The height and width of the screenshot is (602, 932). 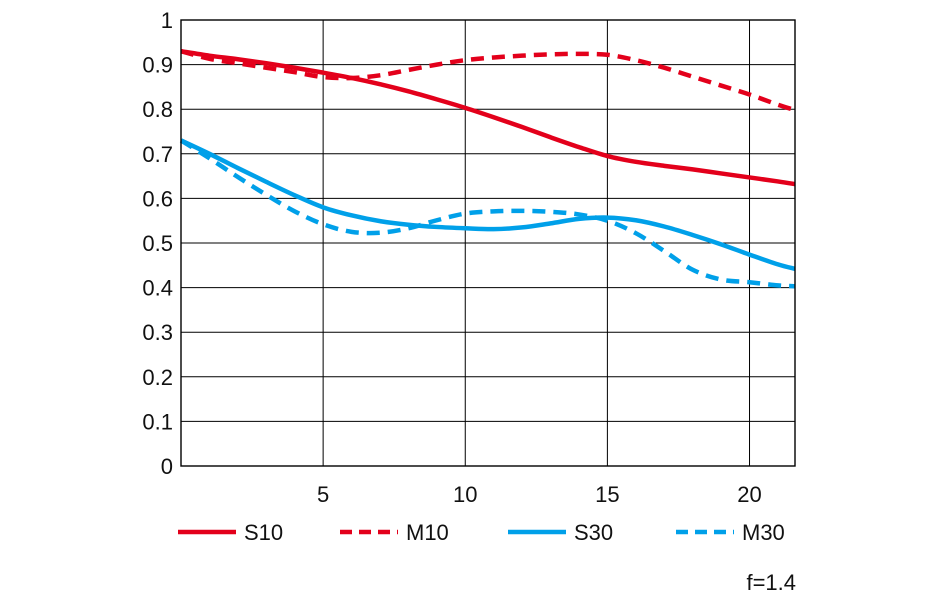 I want to click on x-axis-ticks: 5 10 15 20, so click(x=539, y=494).